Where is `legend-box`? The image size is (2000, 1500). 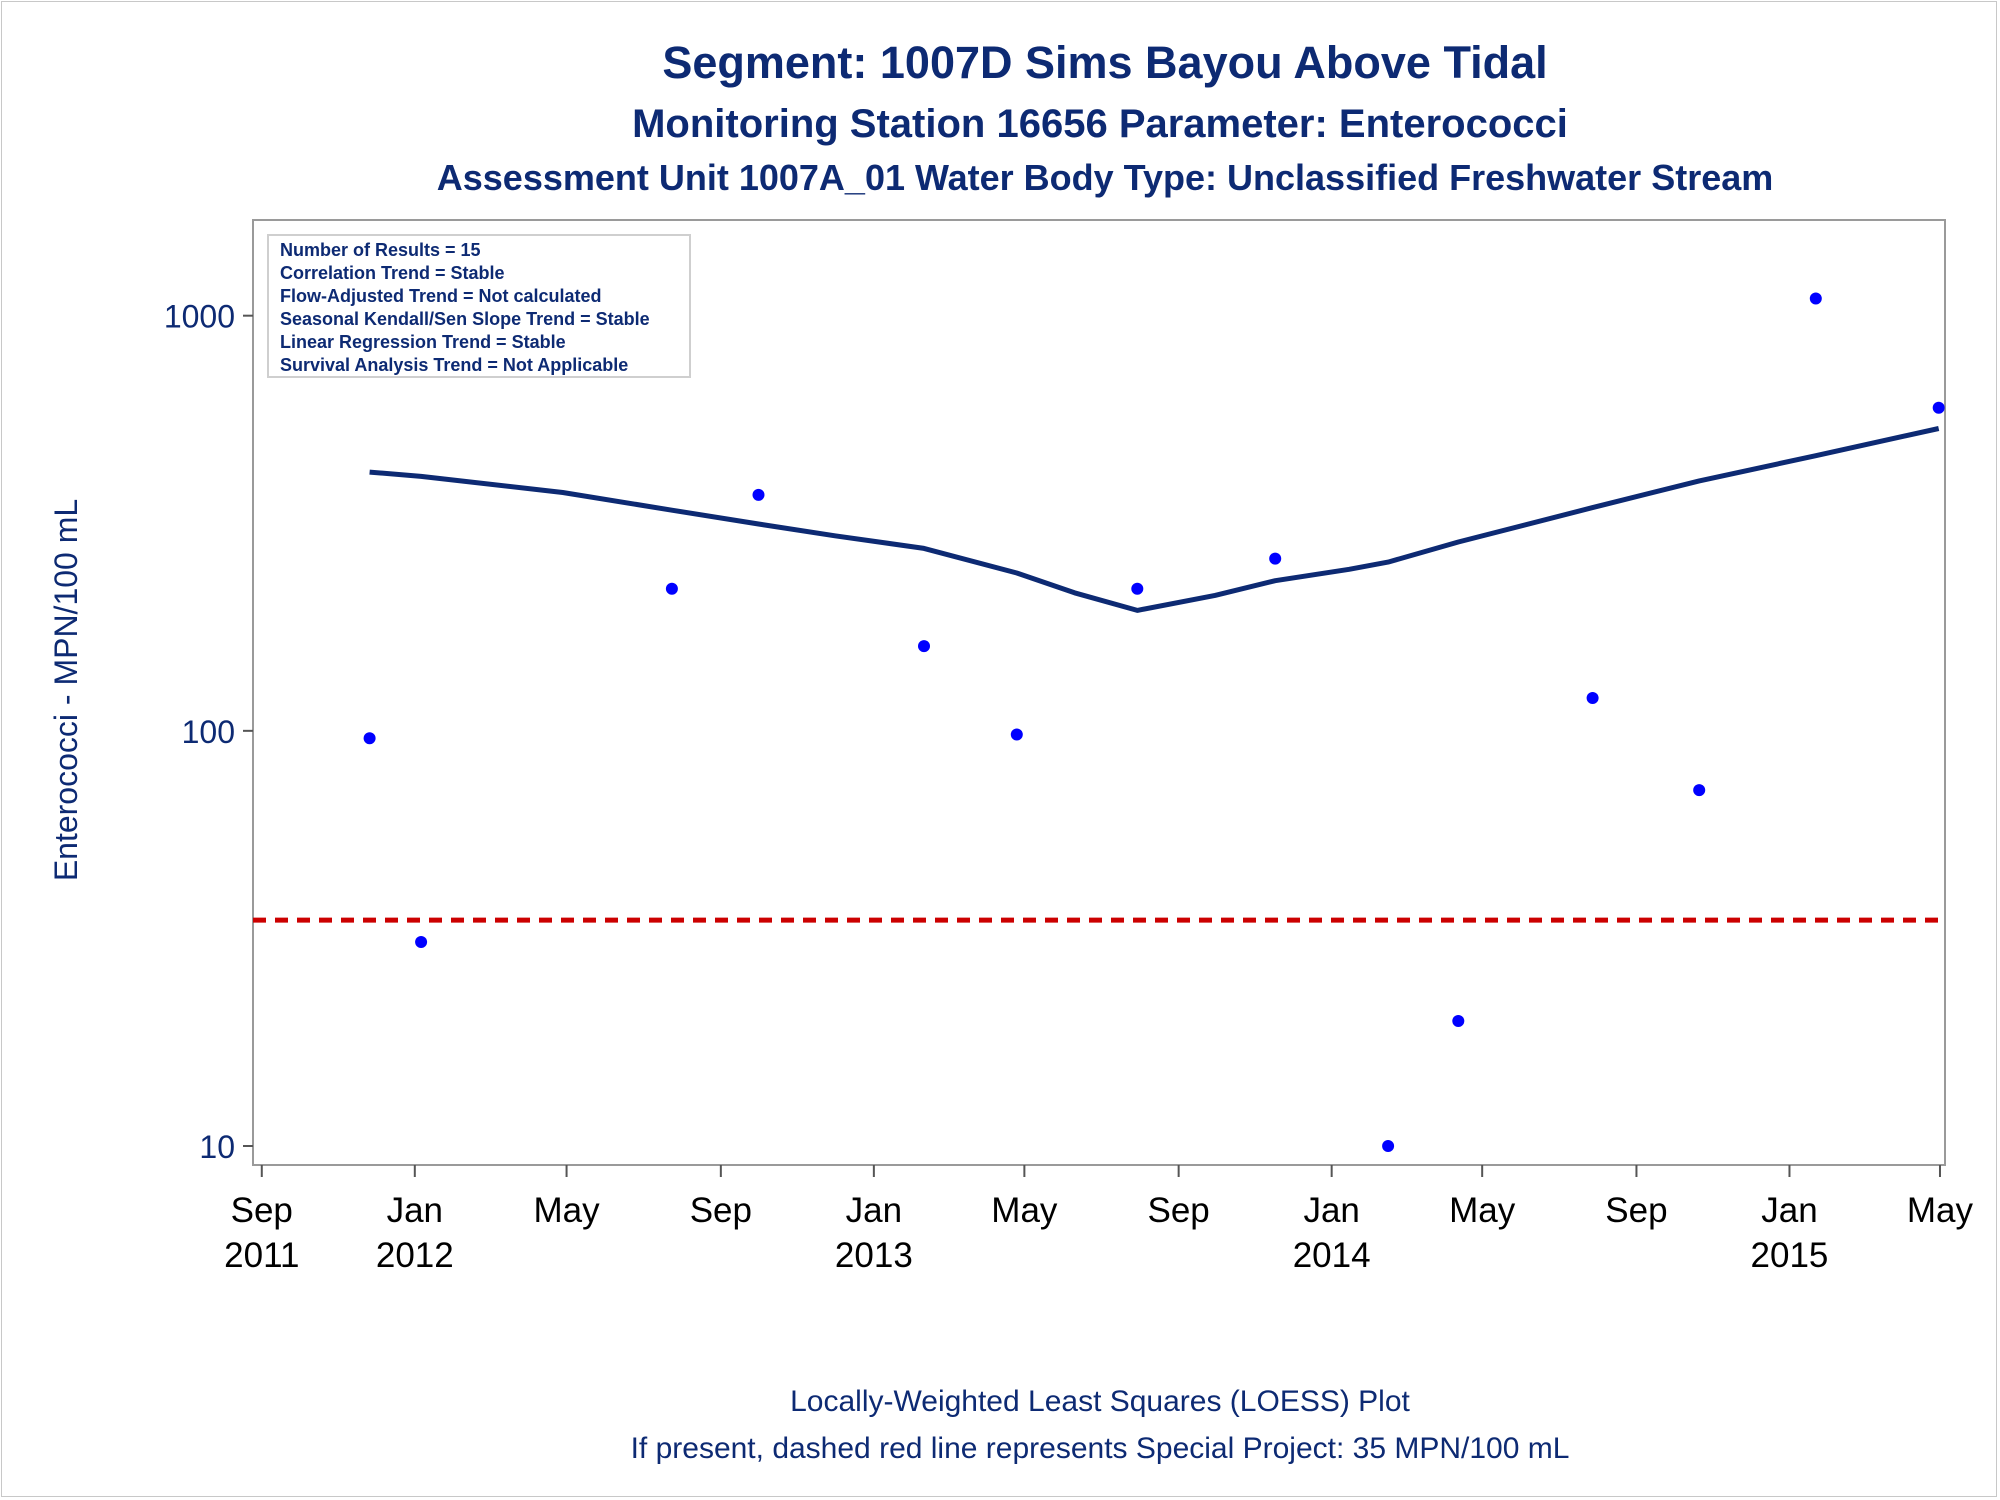
legend-box is located at coordinates (479, 306).